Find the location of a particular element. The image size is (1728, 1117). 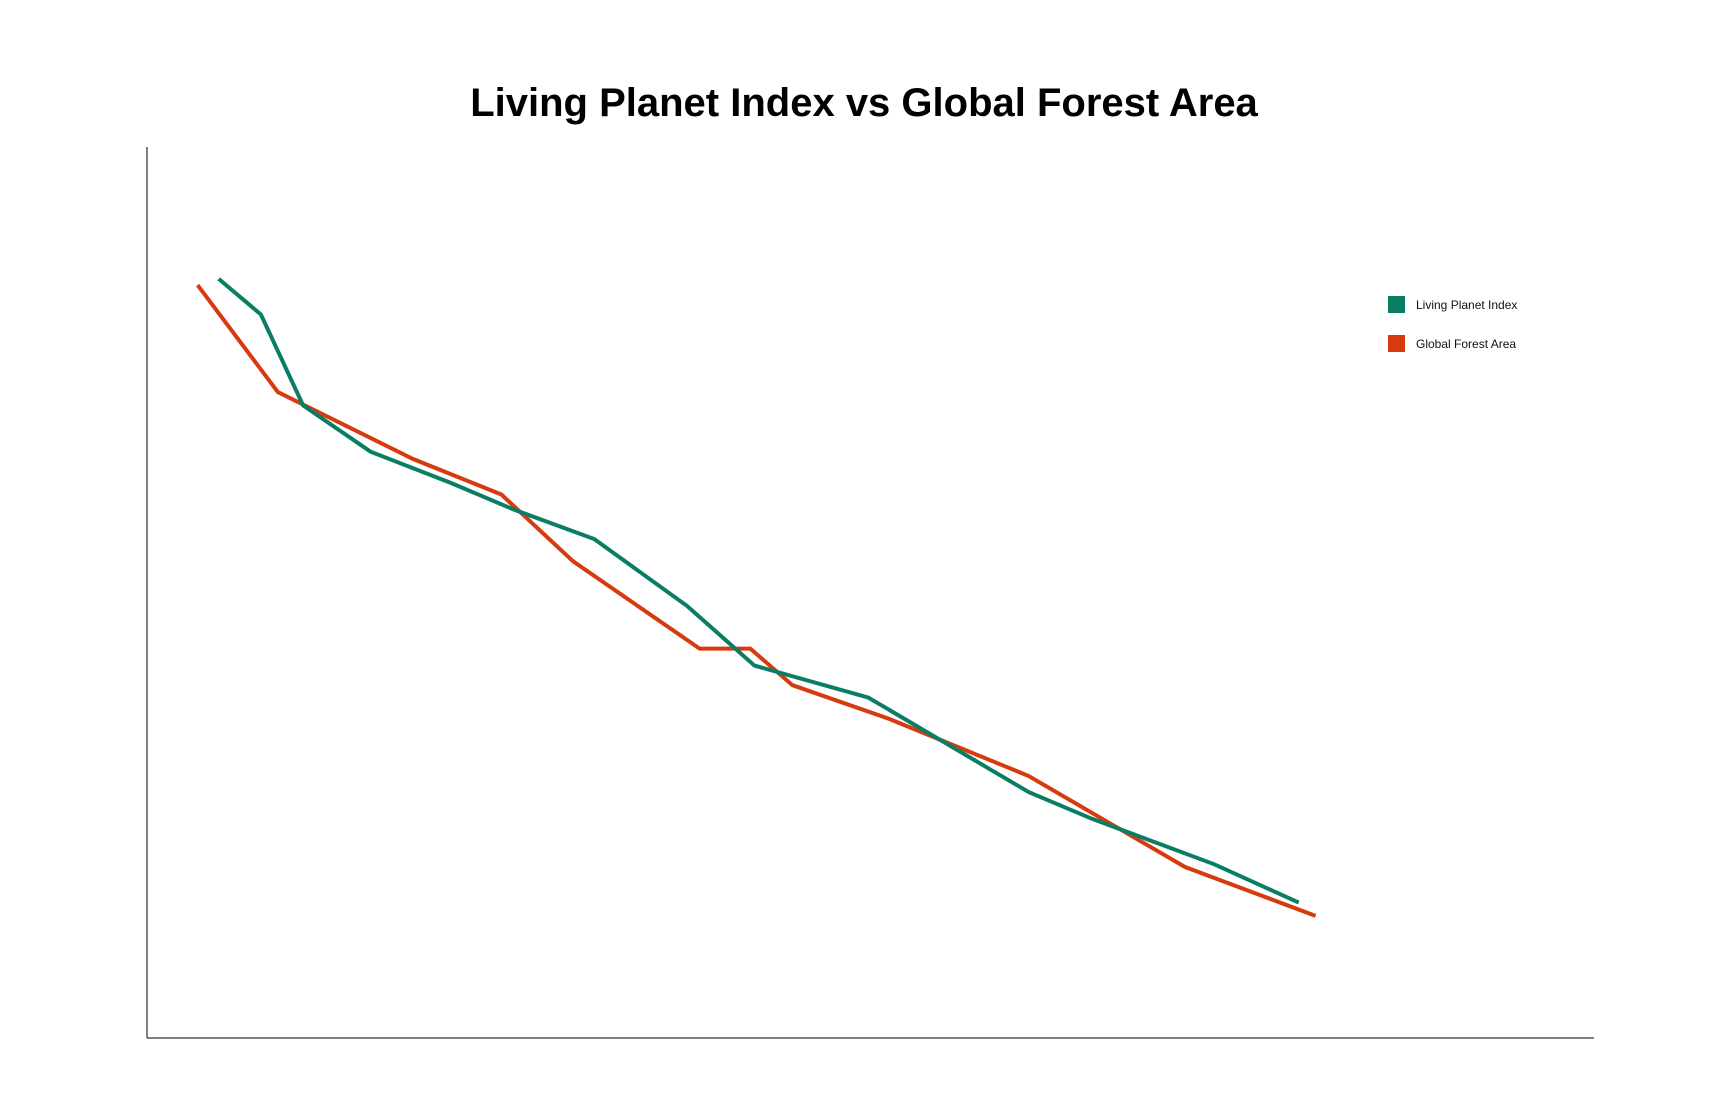

legend: Living Planet Index Global Forest Area is located at coordinates (1452, 324).